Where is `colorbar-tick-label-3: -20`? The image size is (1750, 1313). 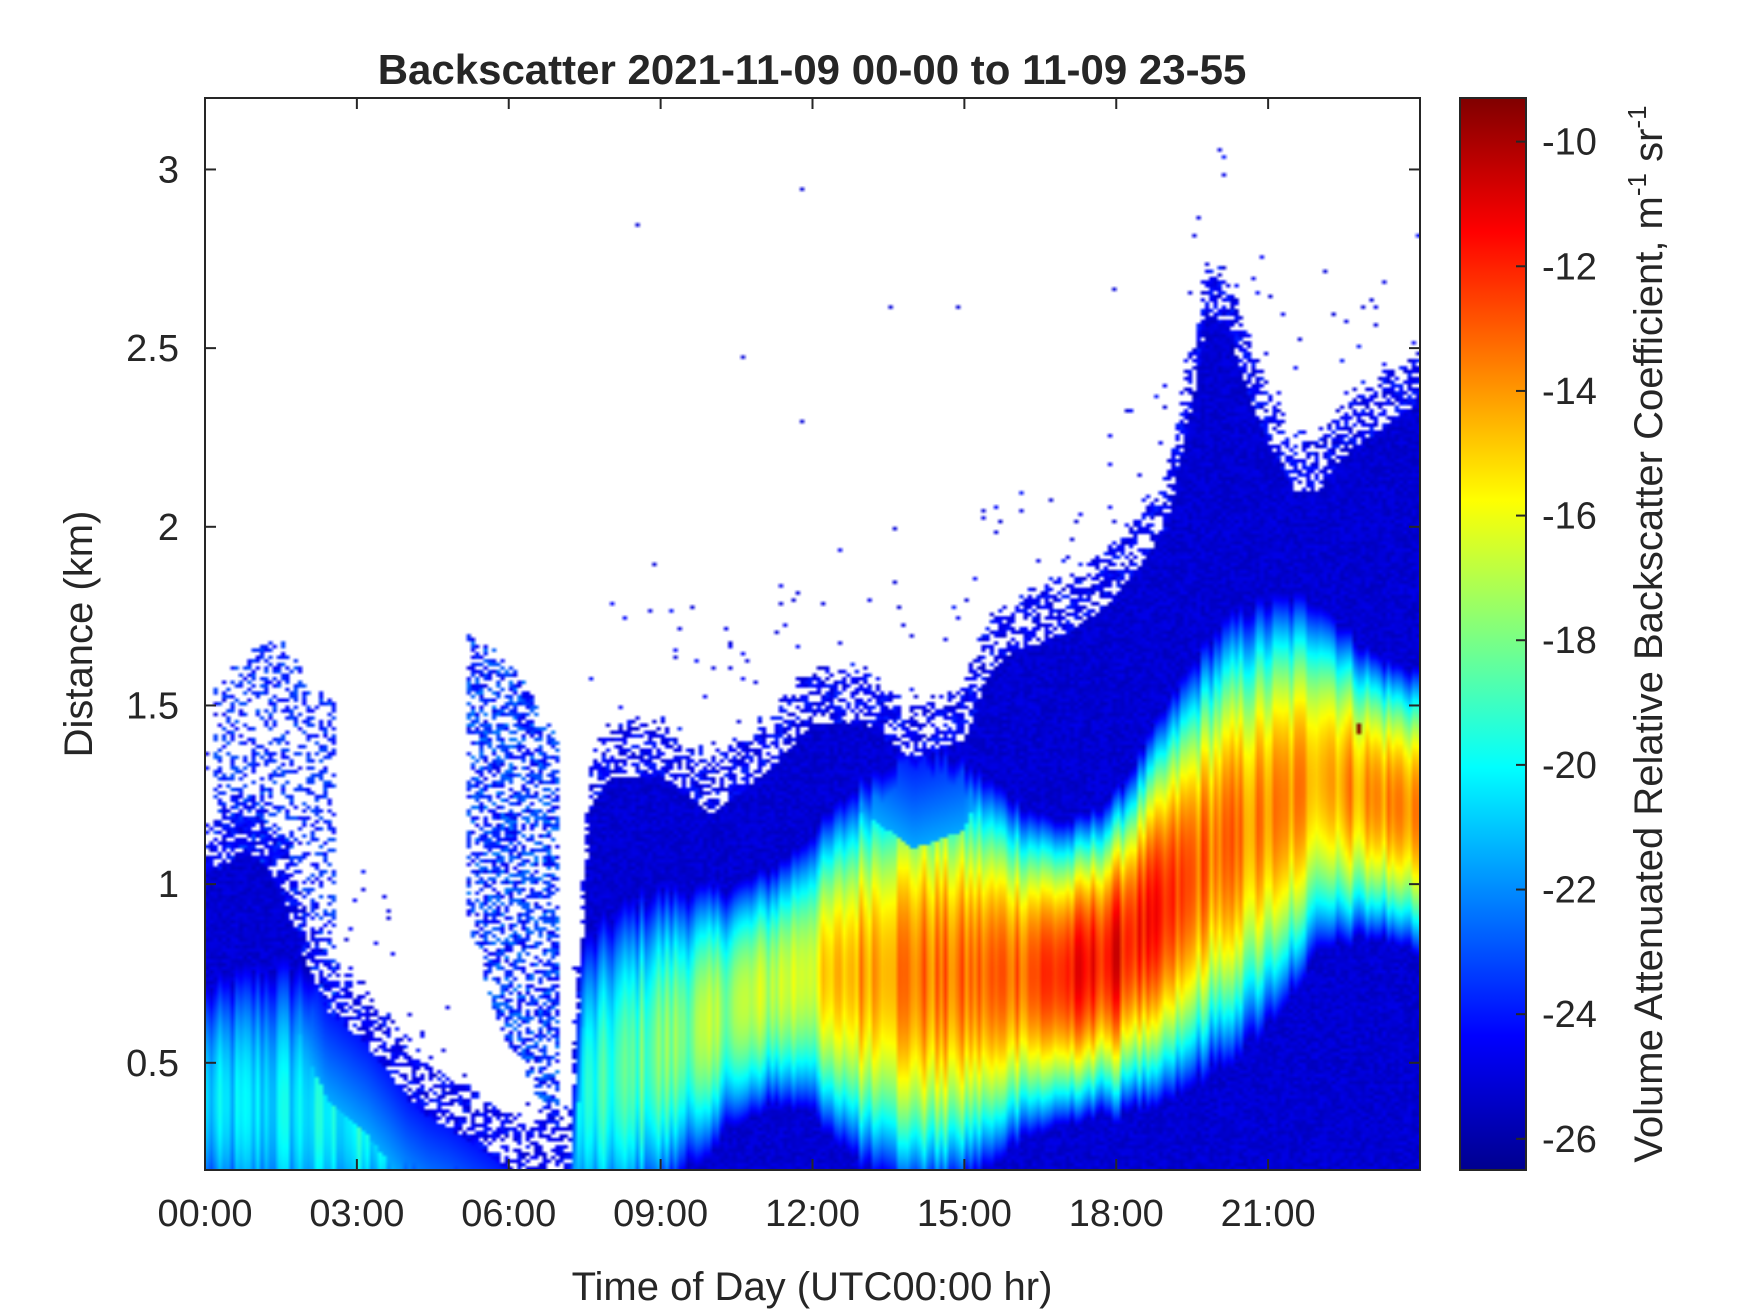
colorbar-tick-label-3: -20 is located at coordinates (1569, 766).